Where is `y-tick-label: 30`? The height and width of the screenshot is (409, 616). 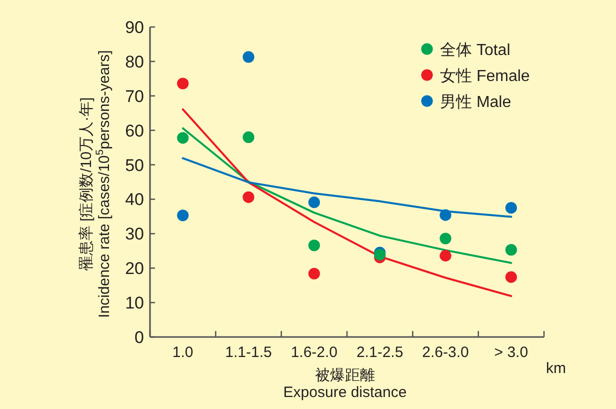 y-tick-label: 30 is located at coordinates (134, 234).